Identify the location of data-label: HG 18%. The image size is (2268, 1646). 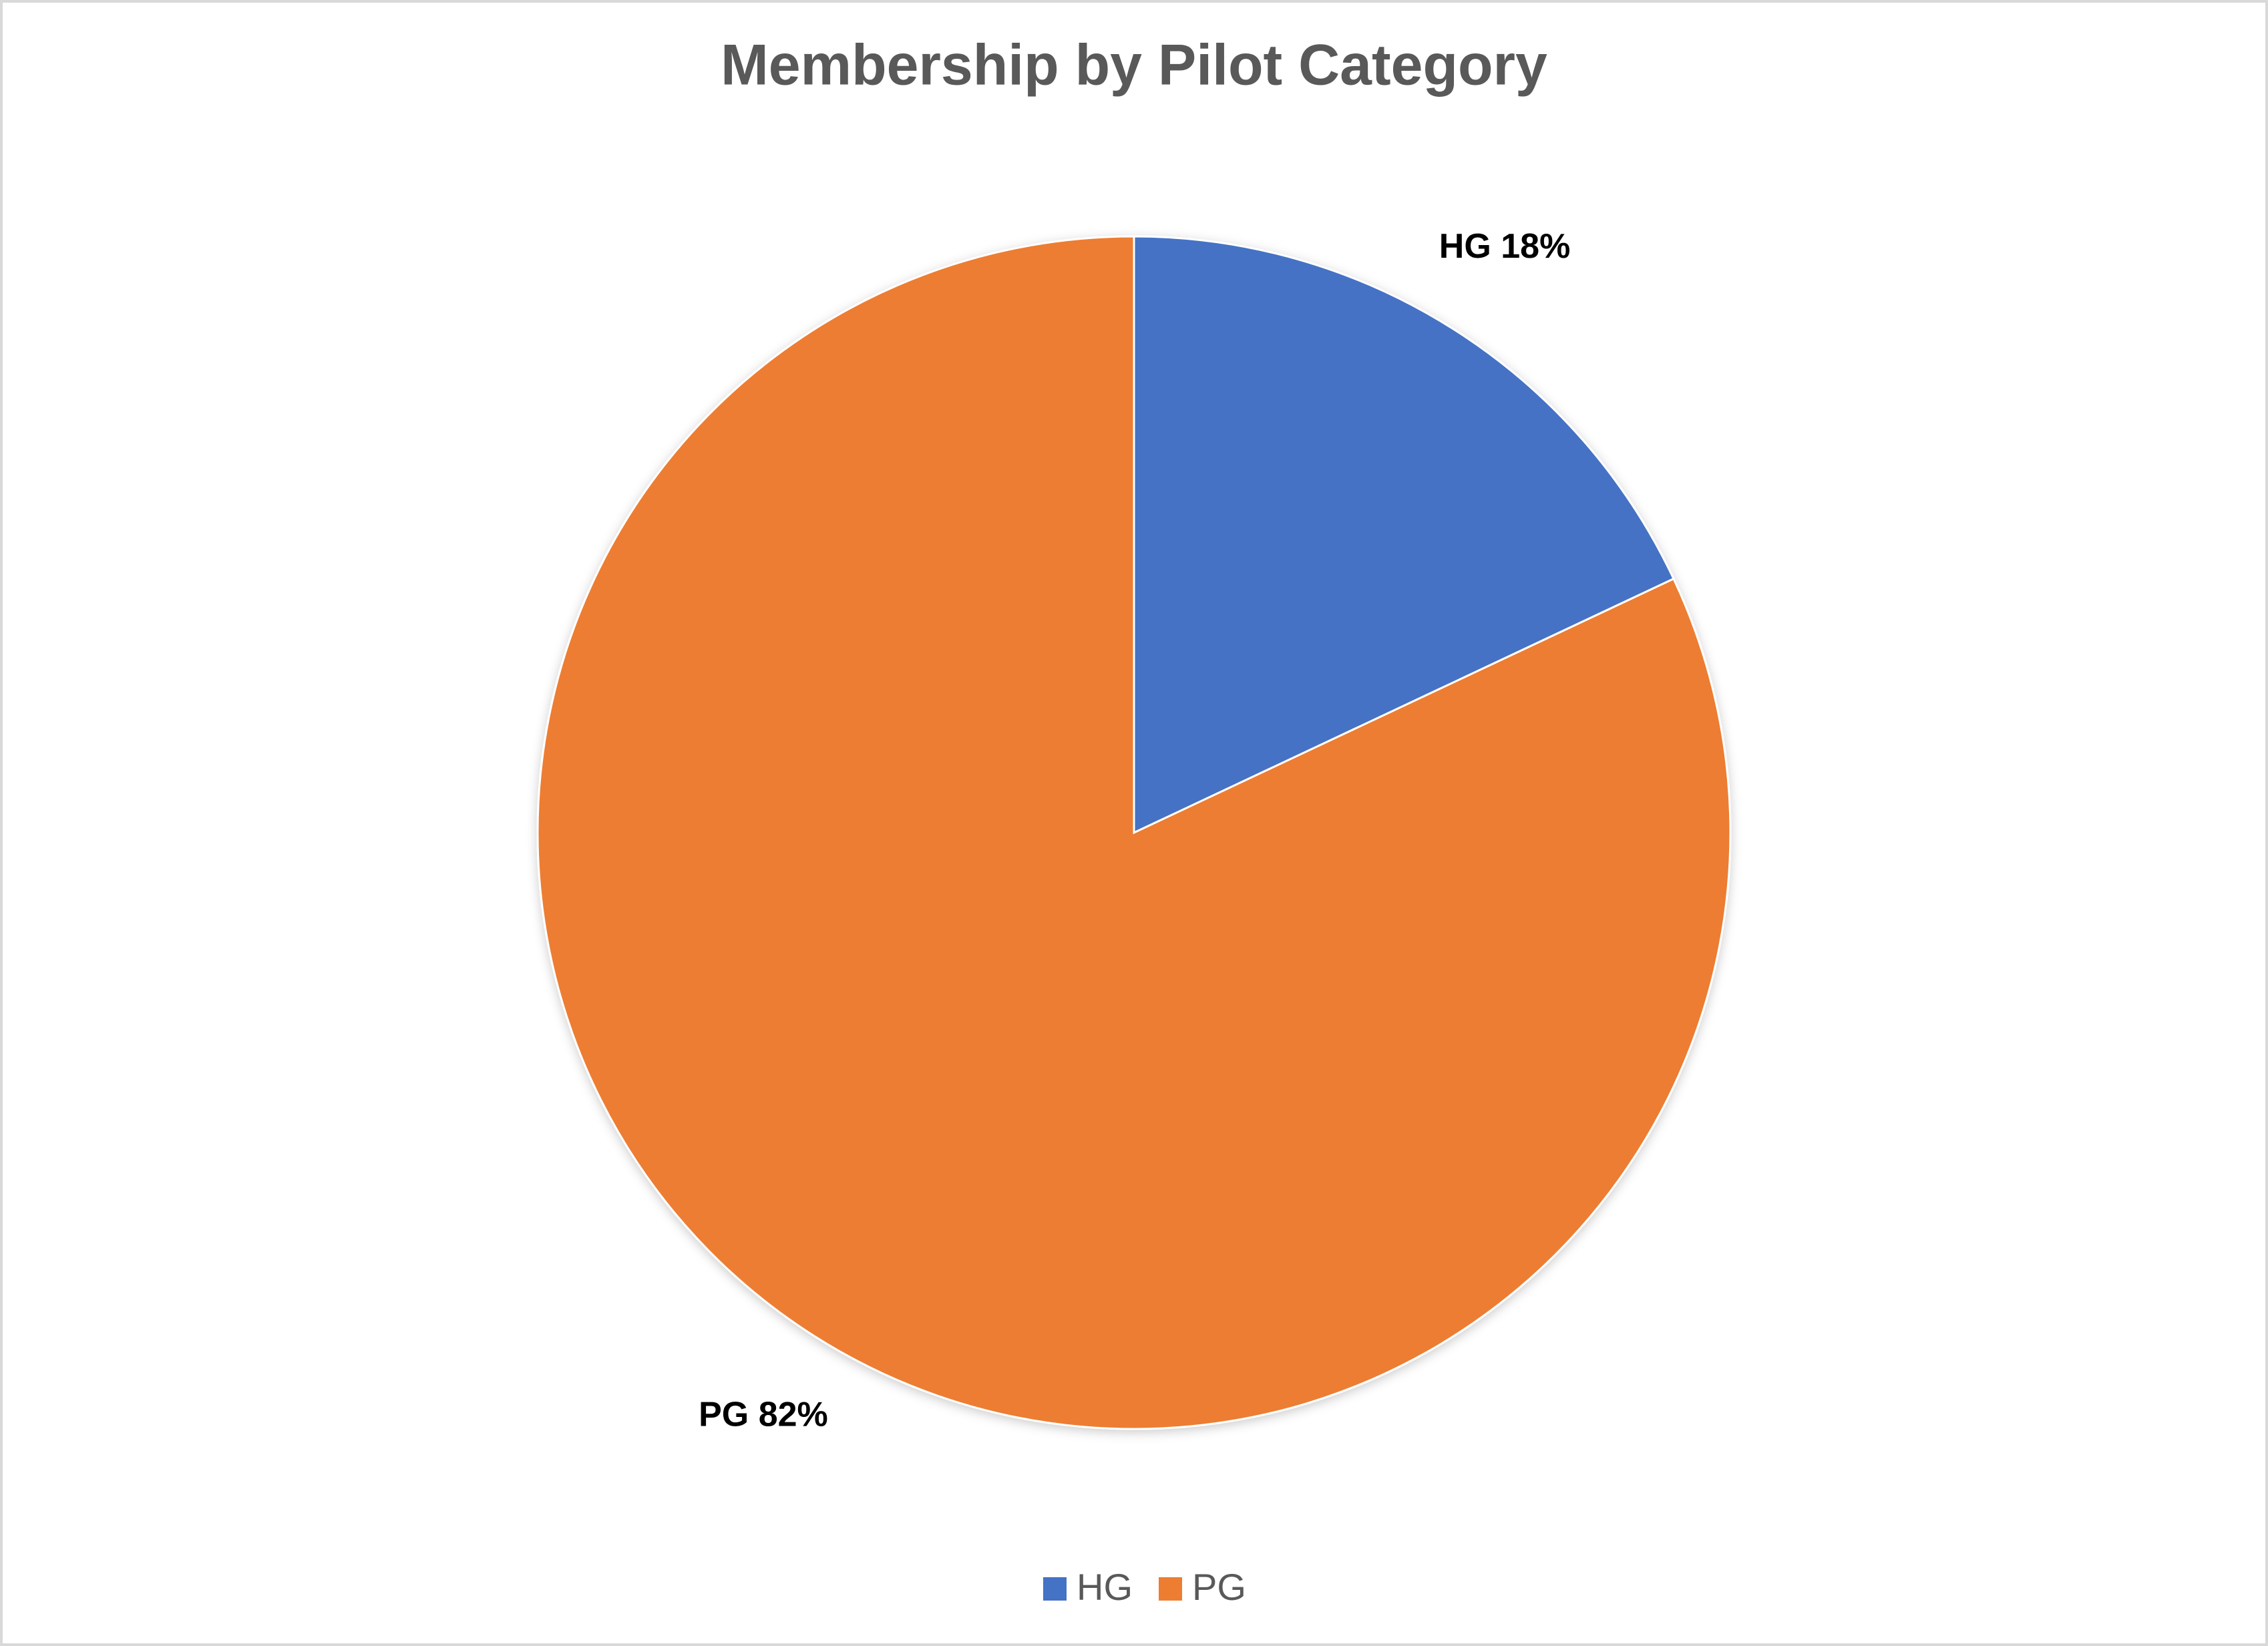
(1505, 246).